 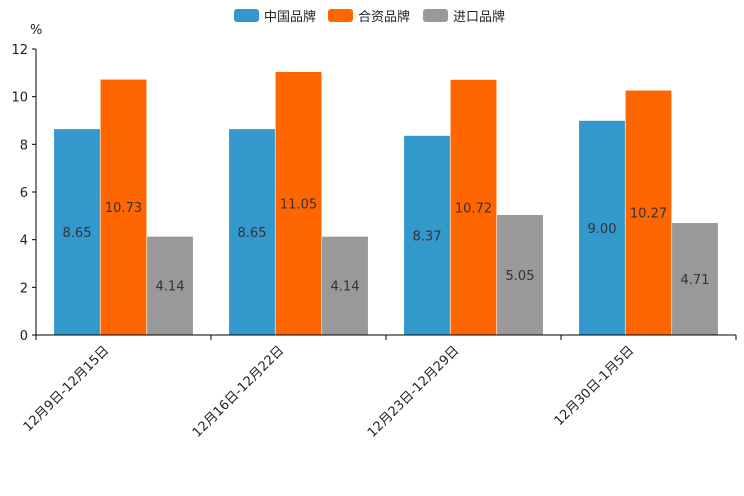 I want to click on y-tick-label: 8, so click(x=24, y=145).